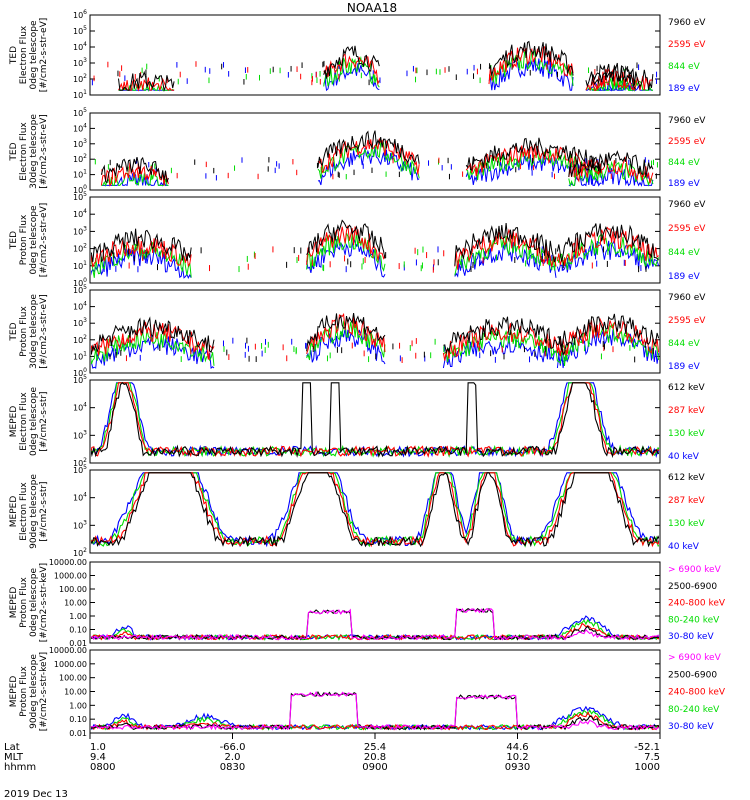  Describe the element at coordinates (80, 14) in the screenshot. I see `y-tick-label: 10⁶` at that location.